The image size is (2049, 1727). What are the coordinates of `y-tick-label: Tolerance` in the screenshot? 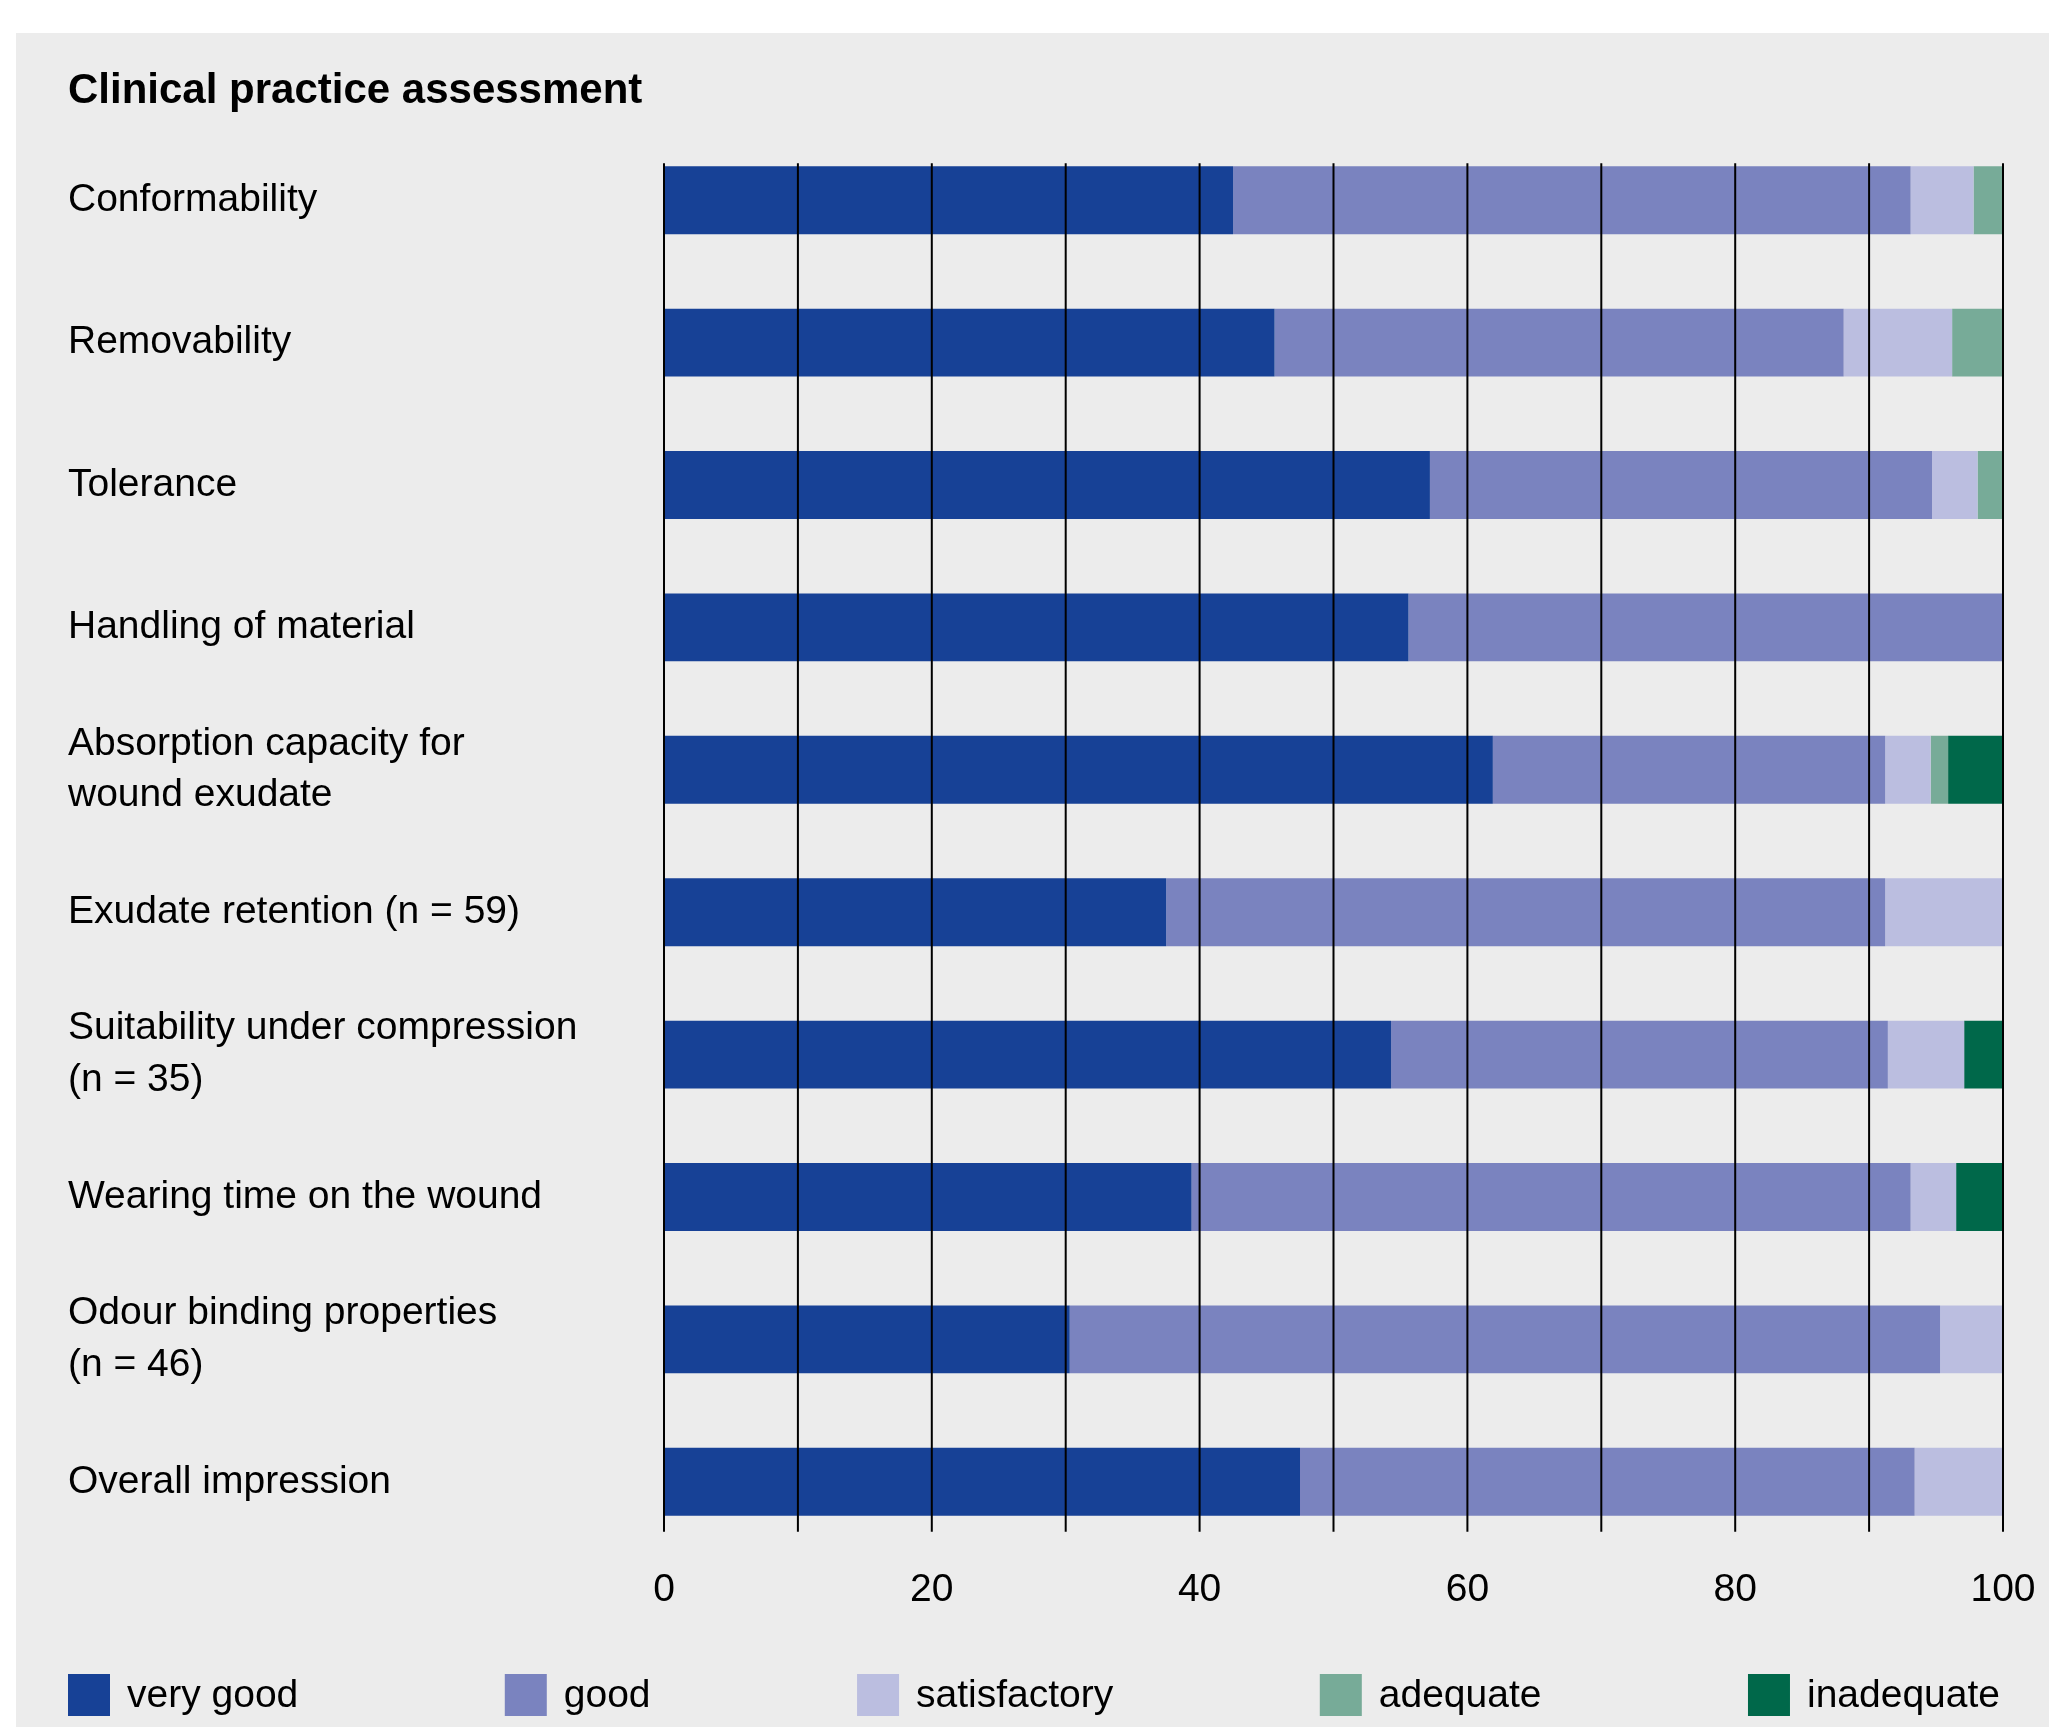 It's located at (153, 482).